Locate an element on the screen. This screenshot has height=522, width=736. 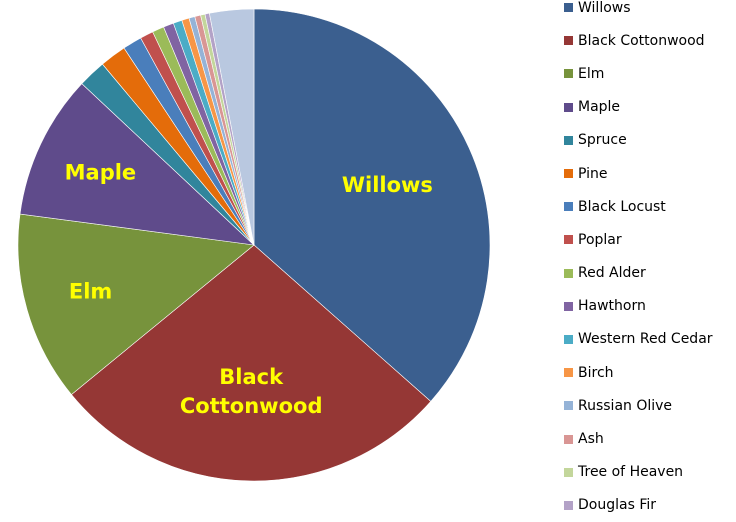
legend-label: Birch is located at coordinates (596, 372).